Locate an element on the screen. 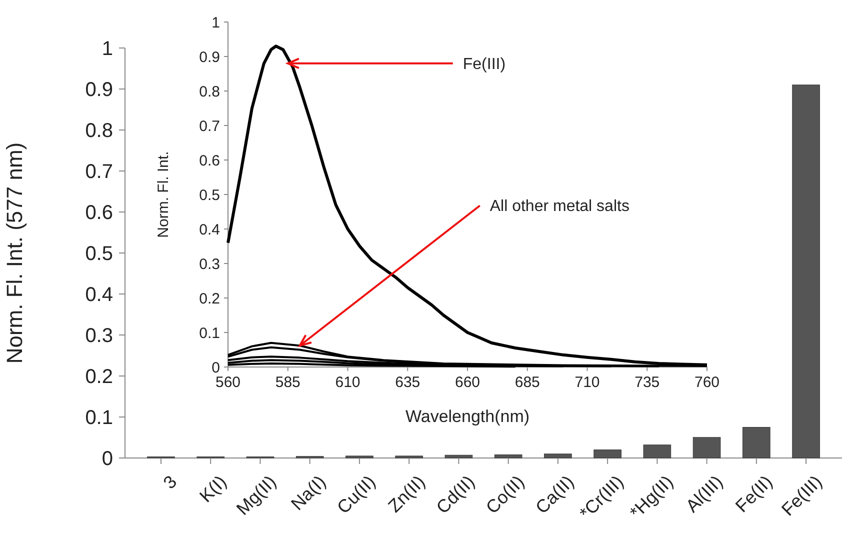  x-tick-label: 3 is located at coordinates (170, 482).